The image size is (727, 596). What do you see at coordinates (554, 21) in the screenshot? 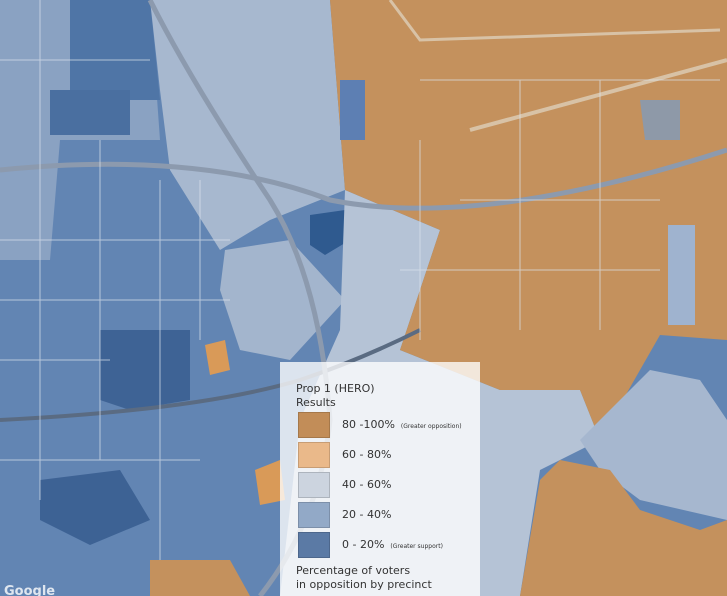
I see `road` at bounding box center [554, 21].